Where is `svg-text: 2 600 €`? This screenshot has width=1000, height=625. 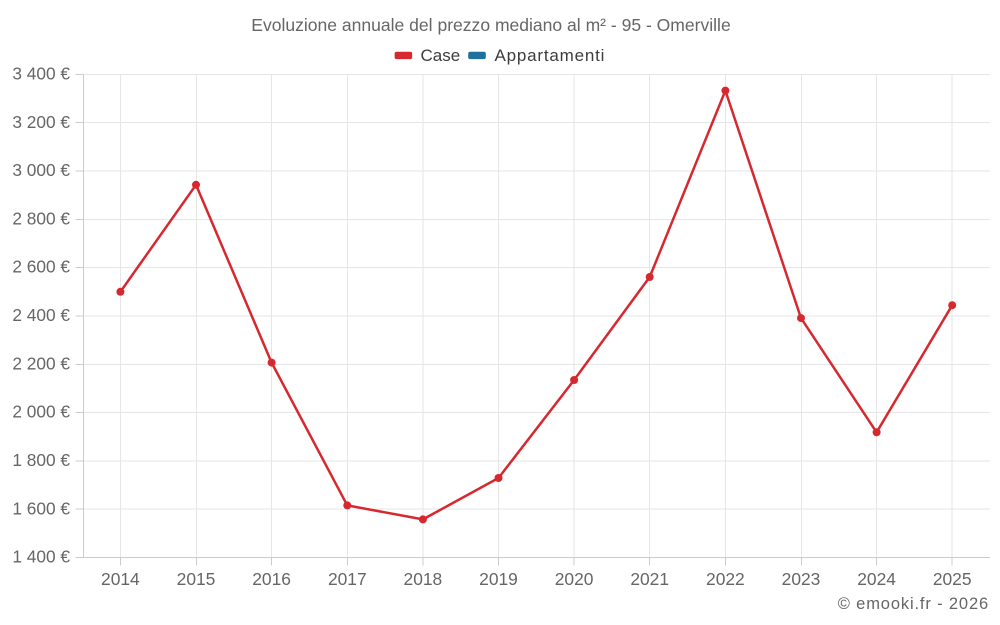
svg-text: 2 600 € is located at coordinates (41, 267).